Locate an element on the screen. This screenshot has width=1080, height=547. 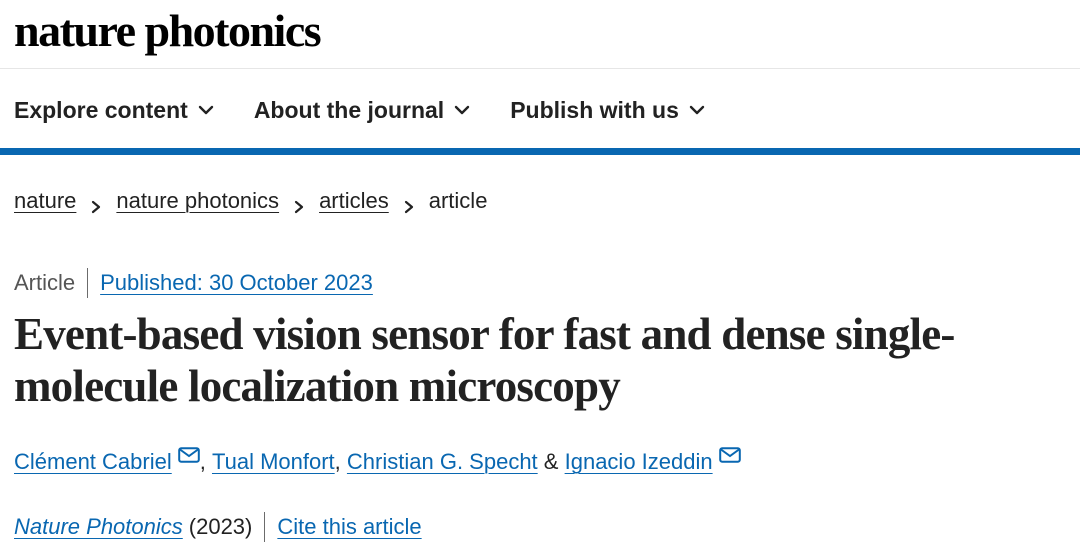
cite-link: Cite this article is located at coordinates (349, 526).